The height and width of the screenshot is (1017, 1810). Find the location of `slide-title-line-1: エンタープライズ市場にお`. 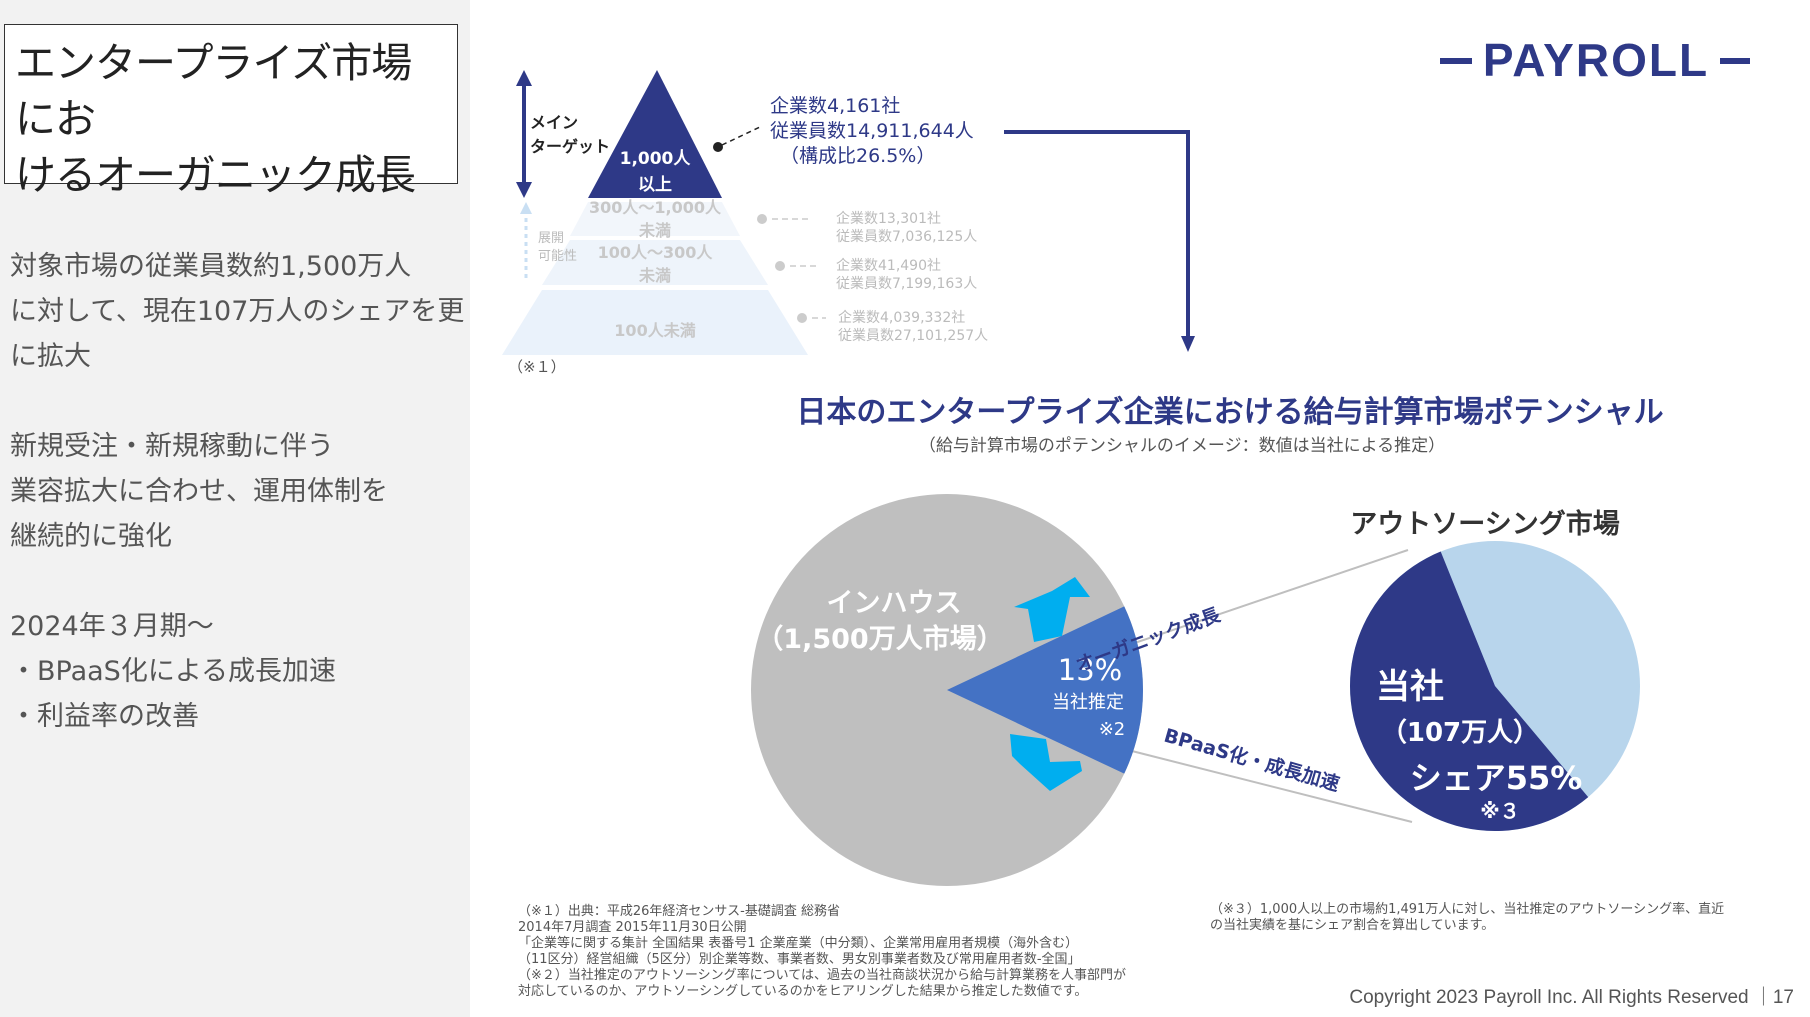

slide-title-line-1: エンタープライズ市場にお is located at coordinates (213, 91).